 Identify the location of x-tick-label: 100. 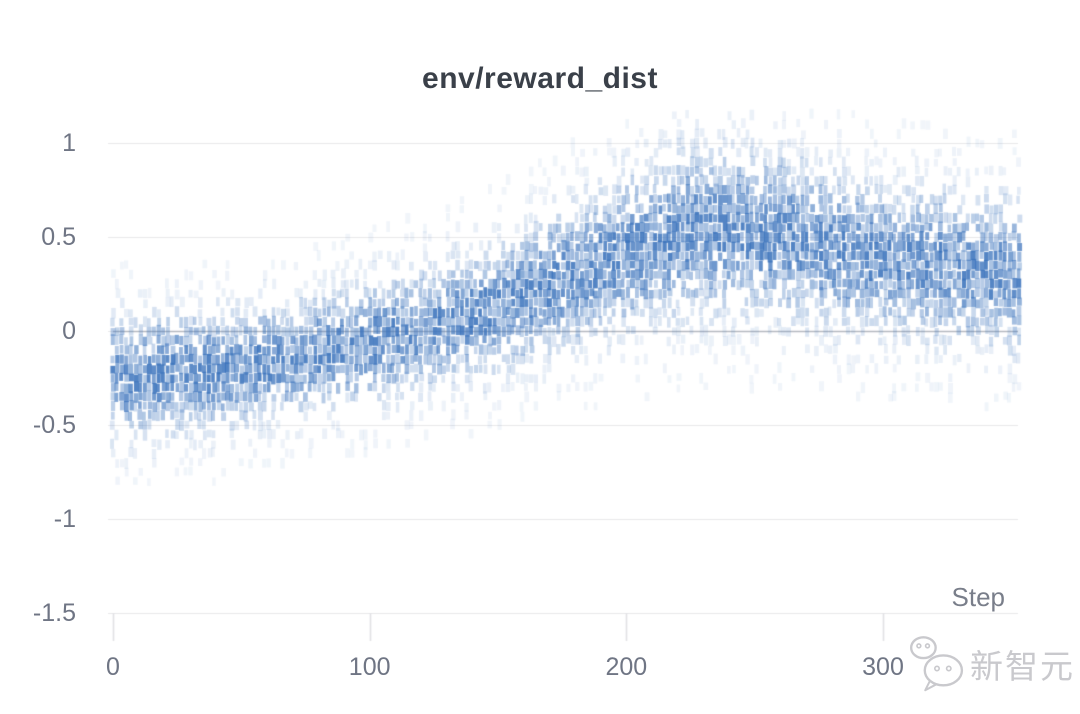
(369, 667).